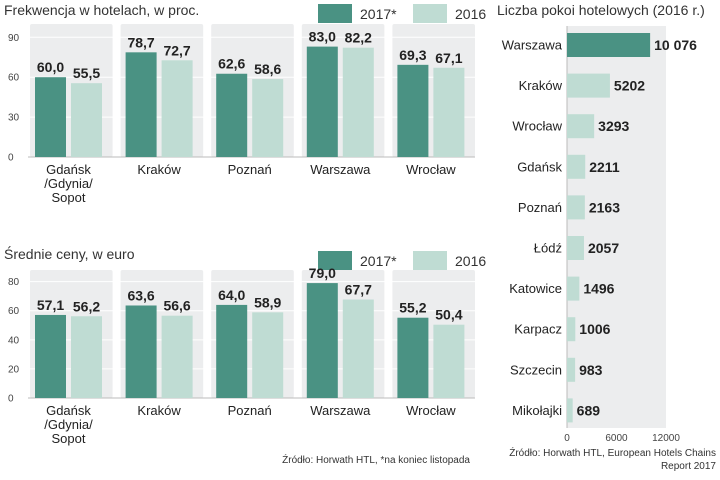 This screenshot has height=480, width=720. Describe the element at coordinates (231, 64) in the screenshot. I see `bar-value-label: 62,6` at that location.